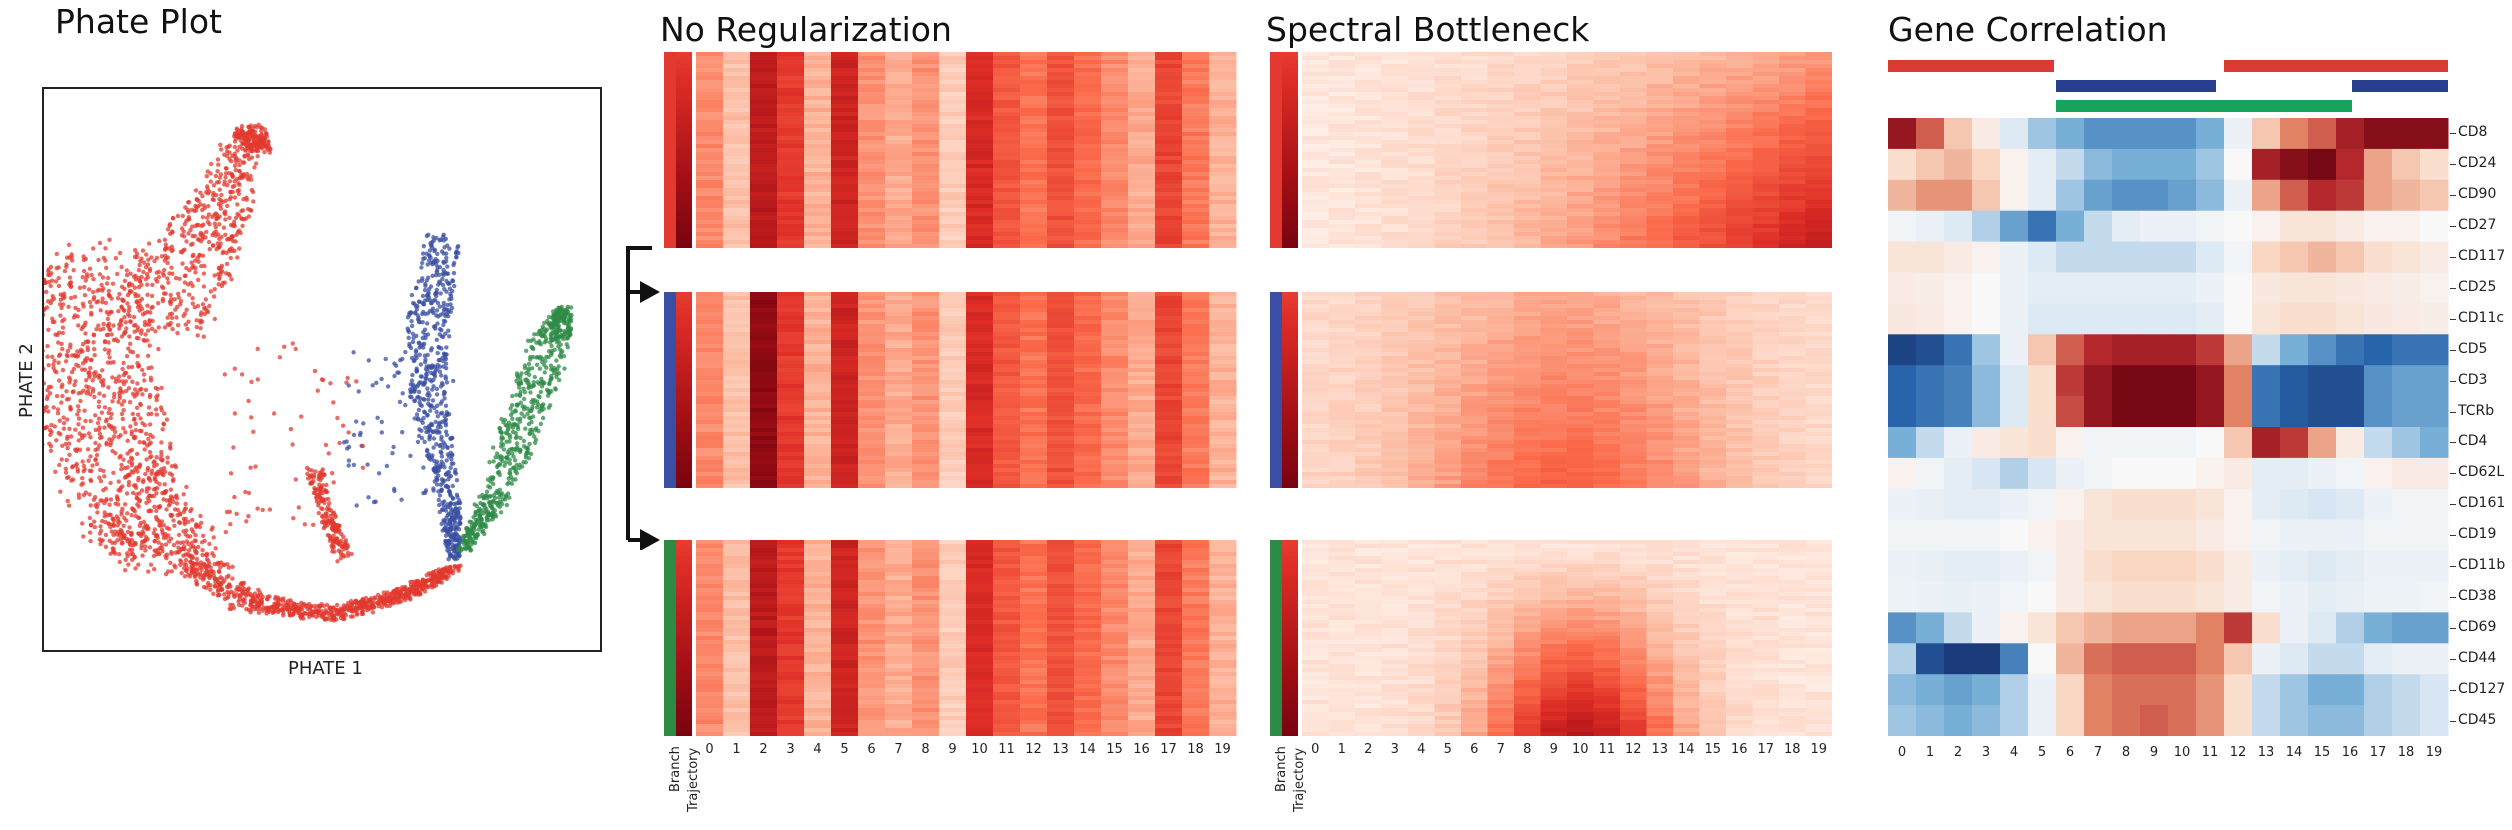 The width and height of the screenshot is (2512, 830). What do you see at coordinates (1221, 755) in the screenshot?
I see `gene-corr-x-ticks: 0 1 2 3 4 5 6 7 8 9 10 11 12 13 14 15 16 17 18 19` at bounding box center [1221, 755].